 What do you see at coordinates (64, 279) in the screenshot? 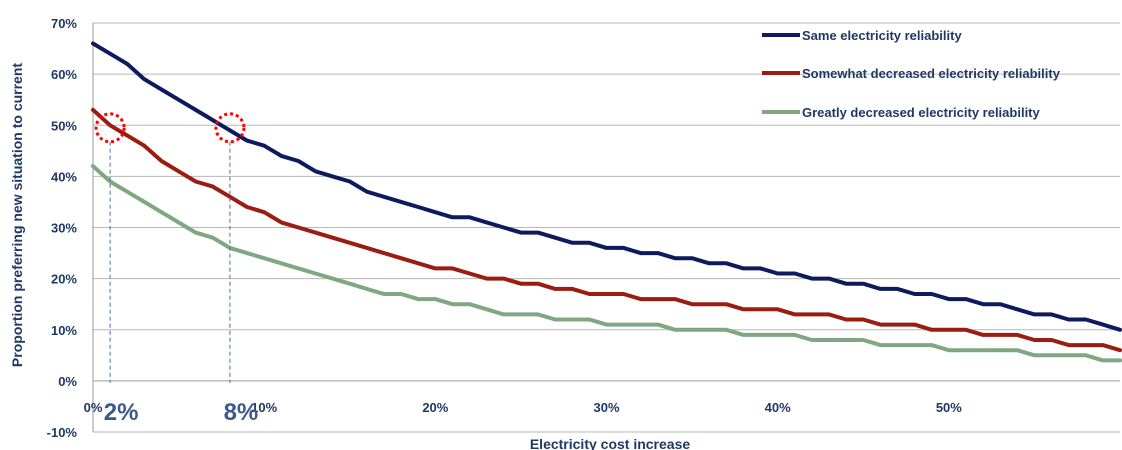
I see `y-tick-label: 20%` at bounding box center [64, 279].